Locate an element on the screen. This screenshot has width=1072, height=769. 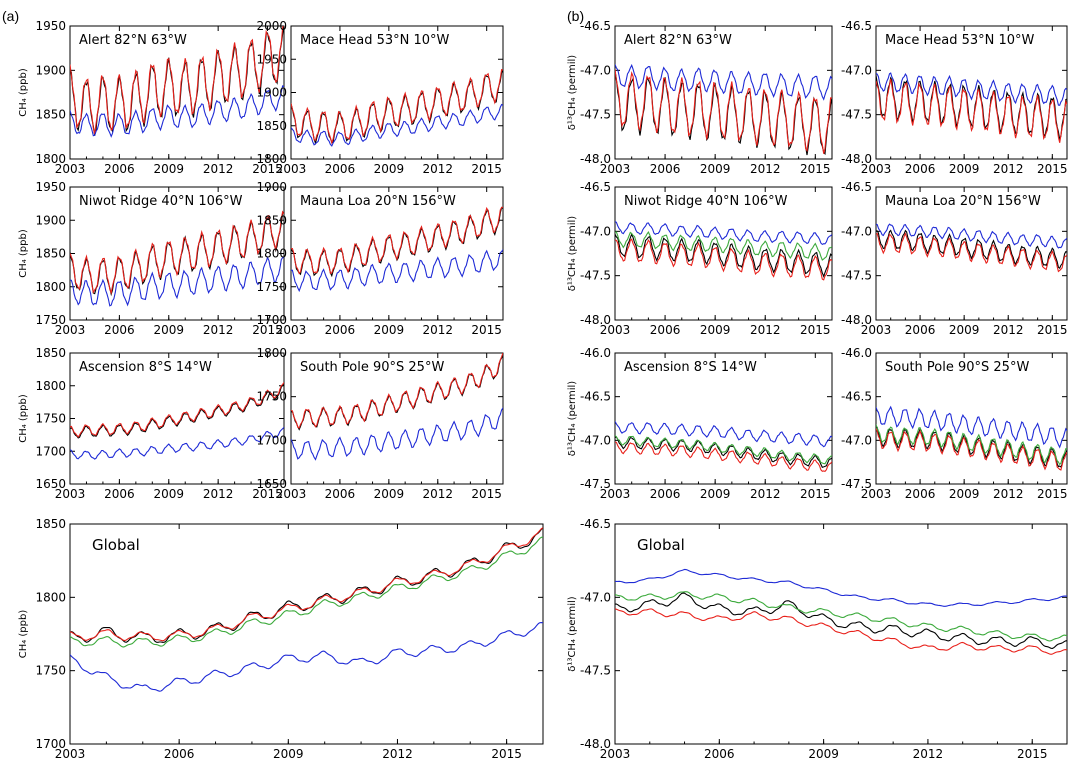
chart-title: Global is located at coordinates (116, 545).